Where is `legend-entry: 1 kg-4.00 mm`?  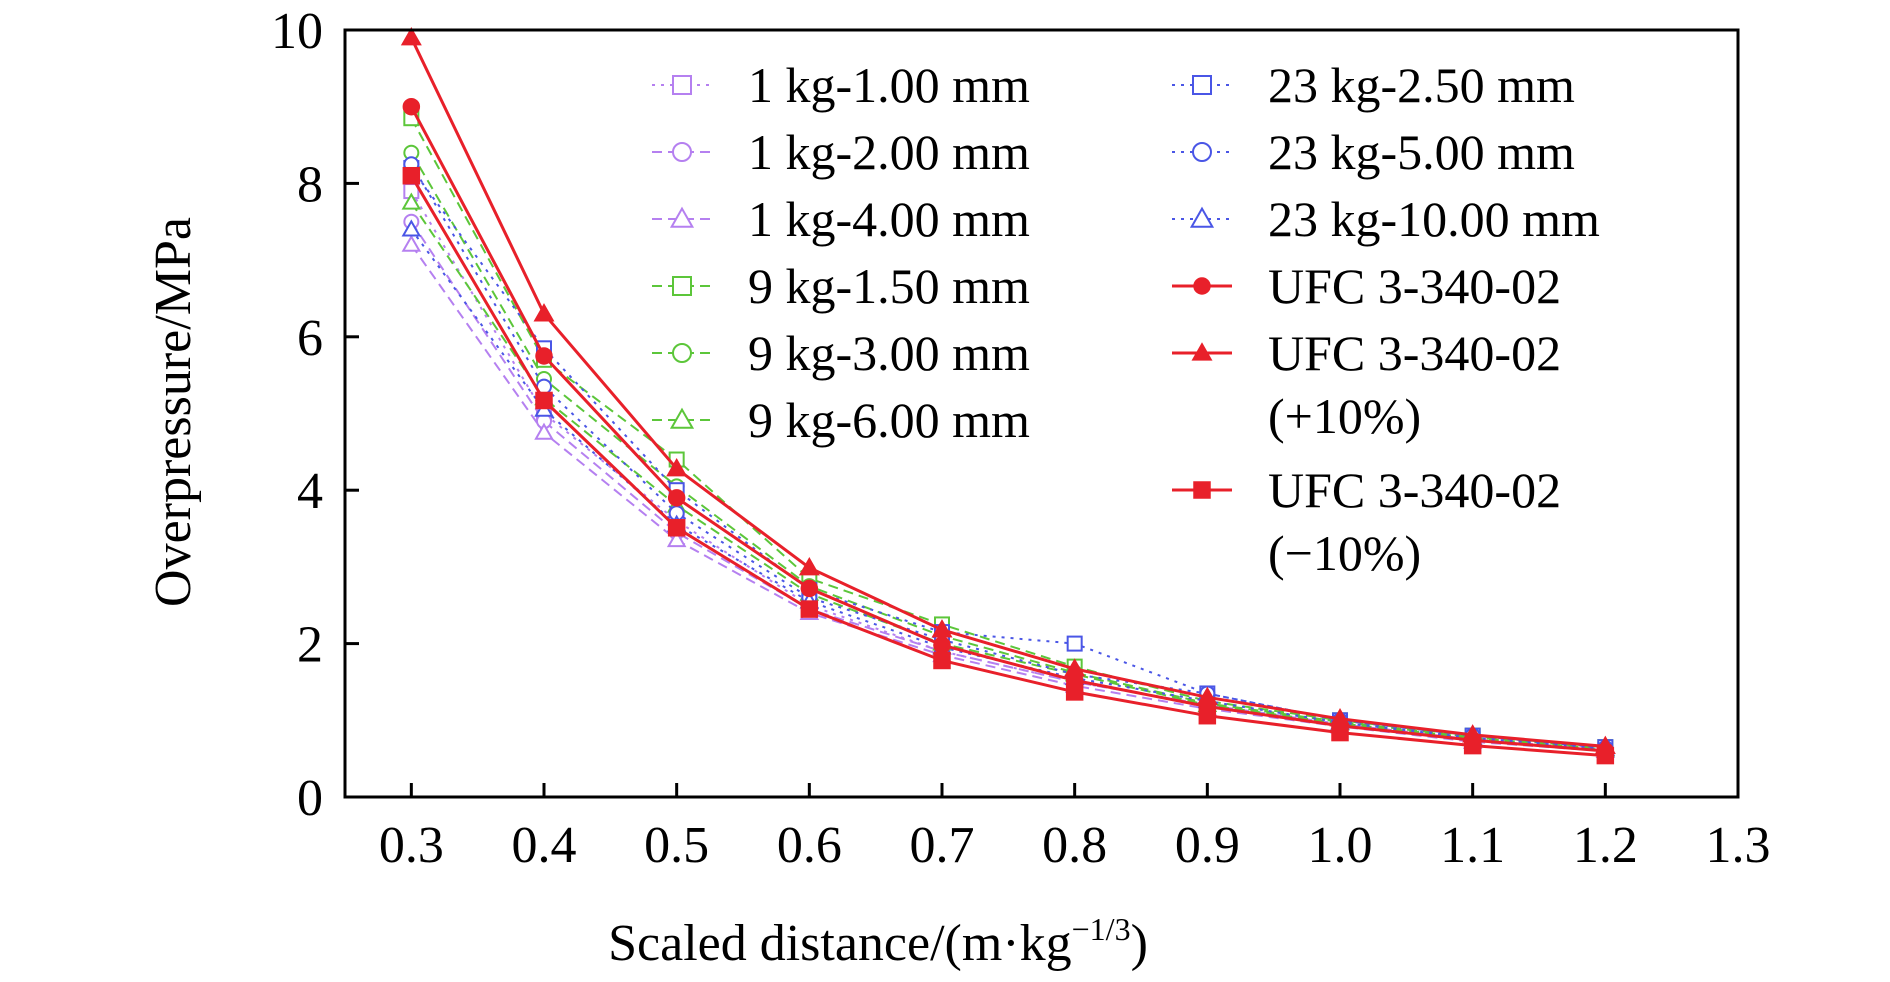
legend-entry: 1 kg-4.00 mm is located at coordinates (841, 219).